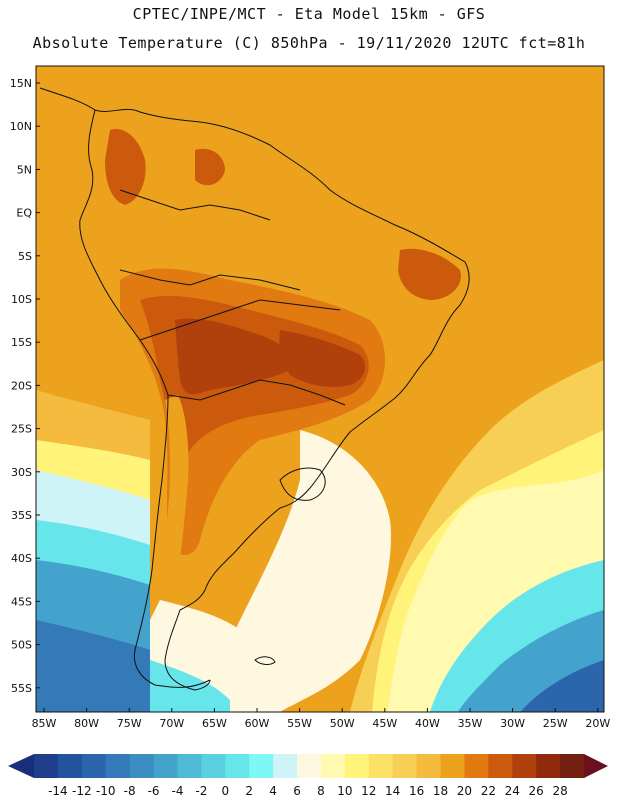 The height and width of the screenshot is (800, 618). What do you see at coordinates (21, 515) in the screenshot?
I see `lat-label-35S: 35S` at bounding box center [21, 515].